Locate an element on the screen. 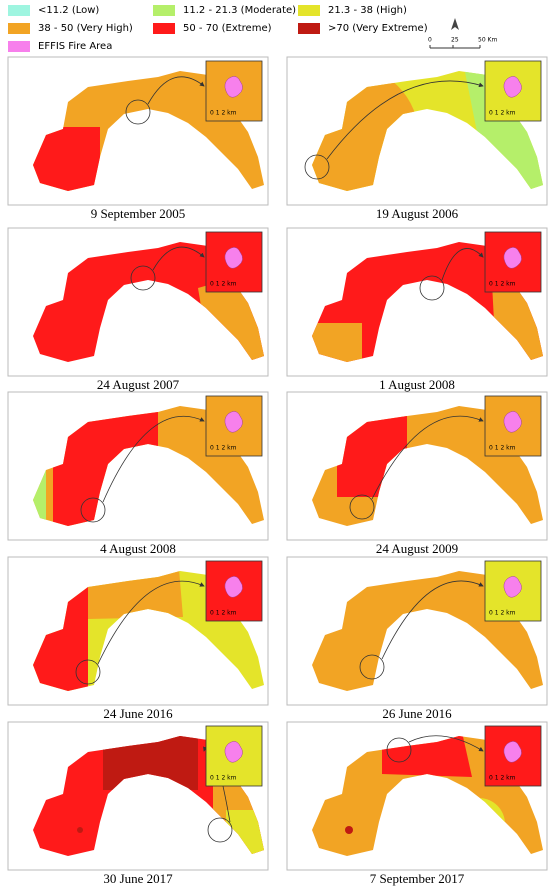 The height and width of the screenshot is (890, 550). panel-caption: 26 June 2016 is located at coordinates (417, 713).